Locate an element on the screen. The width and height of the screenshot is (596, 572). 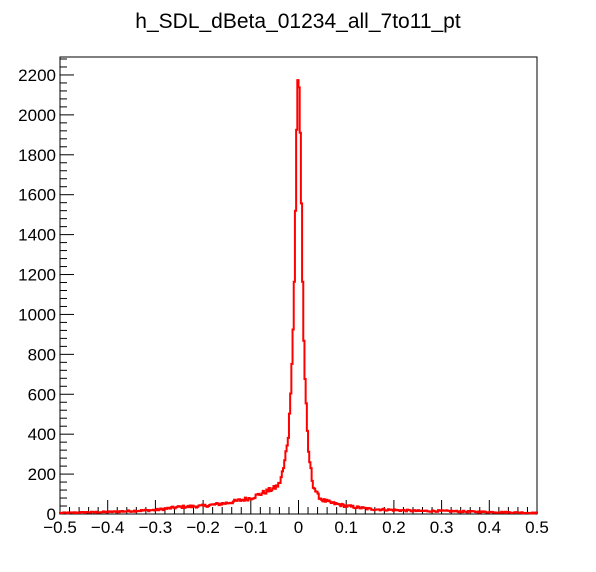
x-tick-label-3: −0.2 is located at coordinates (203, 527).